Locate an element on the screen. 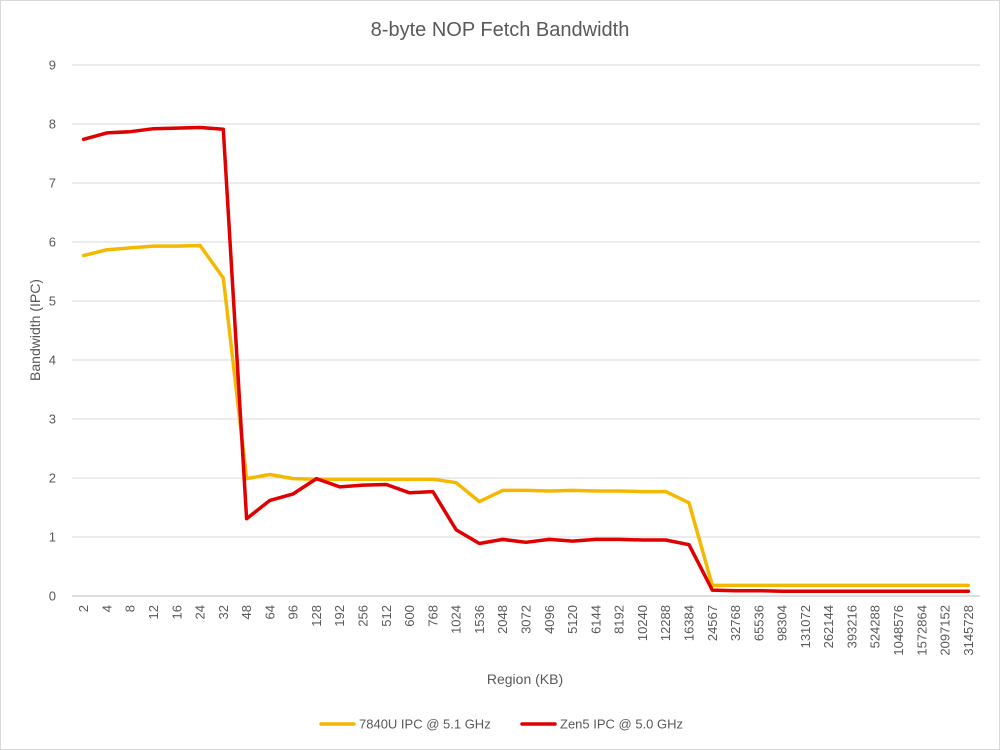 This screenshot has width=1000, height=750. x-tick-label: 600 is located at coordinates (409, 616).